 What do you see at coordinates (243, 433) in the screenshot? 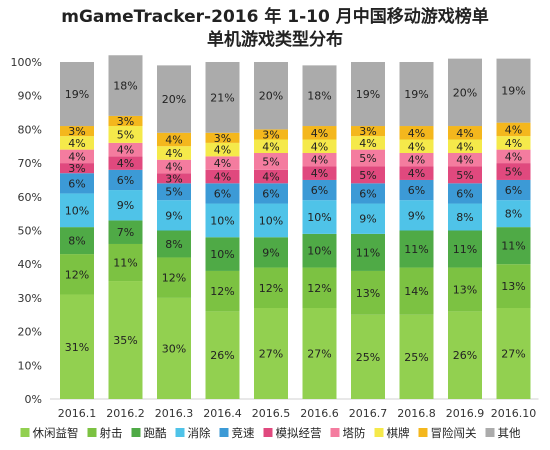
I see `legend-entry: 竞速` at bounding box center [243, 433].